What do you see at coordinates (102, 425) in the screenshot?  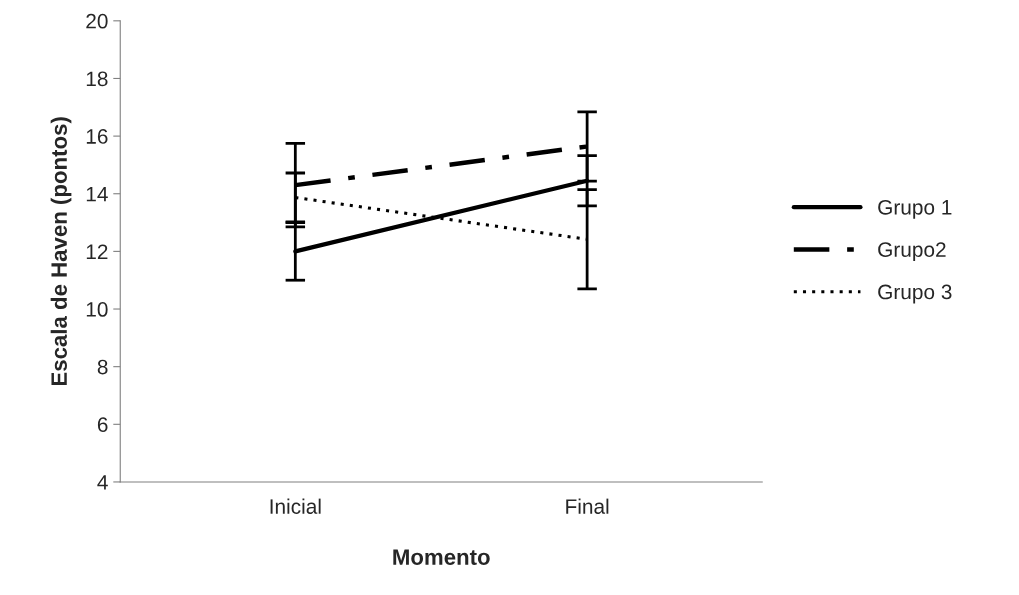 I see `y-tick-label: 6` at bounding box center [102, 425].